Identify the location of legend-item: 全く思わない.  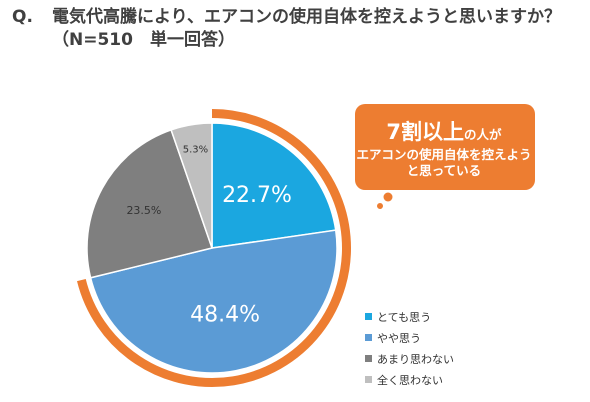
(409, 379).